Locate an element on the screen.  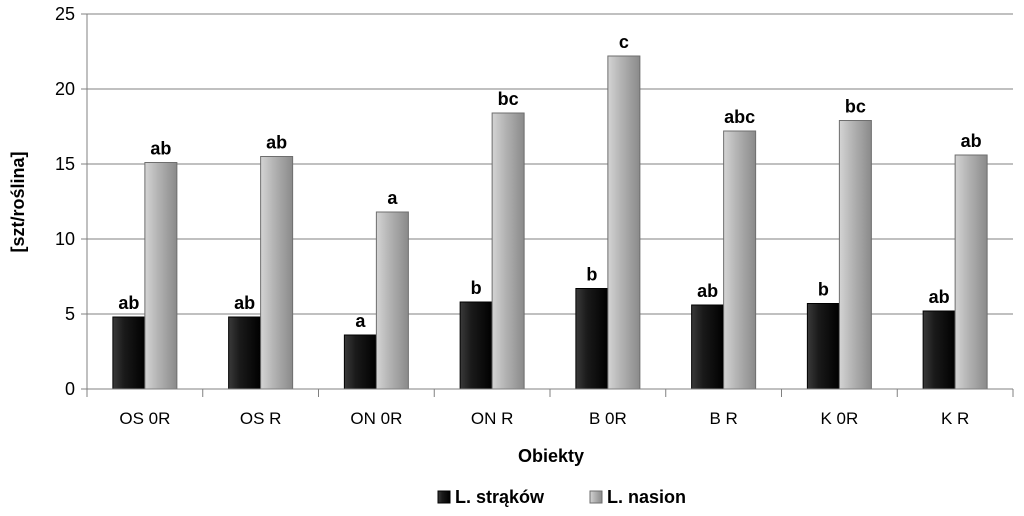
y-tick-label: 0 is located at coordinates (70, 389).